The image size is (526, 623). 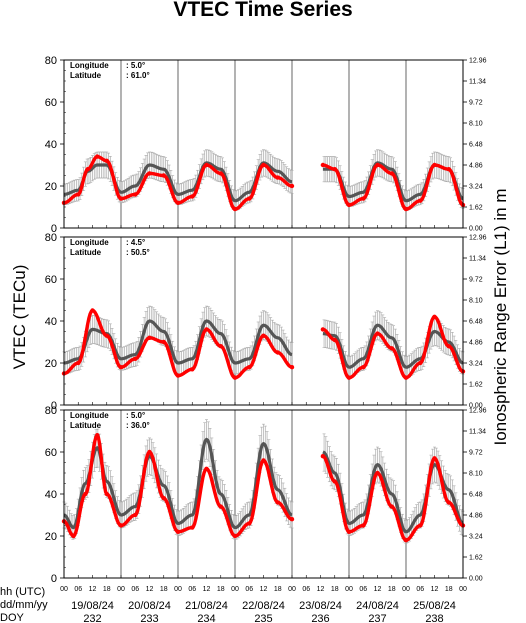 I want to click on chart-title: VTEC Time Series, so click(x=262, y=10).